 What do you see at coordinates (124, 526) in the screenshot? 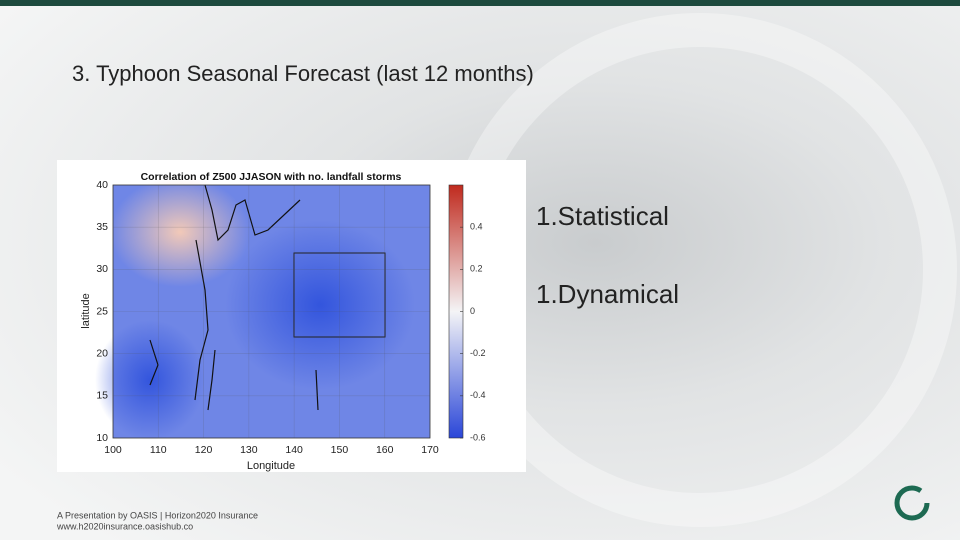
I see `footer-url: www.h2020insurance.oasishub.co` at bounding box center [124, 526].